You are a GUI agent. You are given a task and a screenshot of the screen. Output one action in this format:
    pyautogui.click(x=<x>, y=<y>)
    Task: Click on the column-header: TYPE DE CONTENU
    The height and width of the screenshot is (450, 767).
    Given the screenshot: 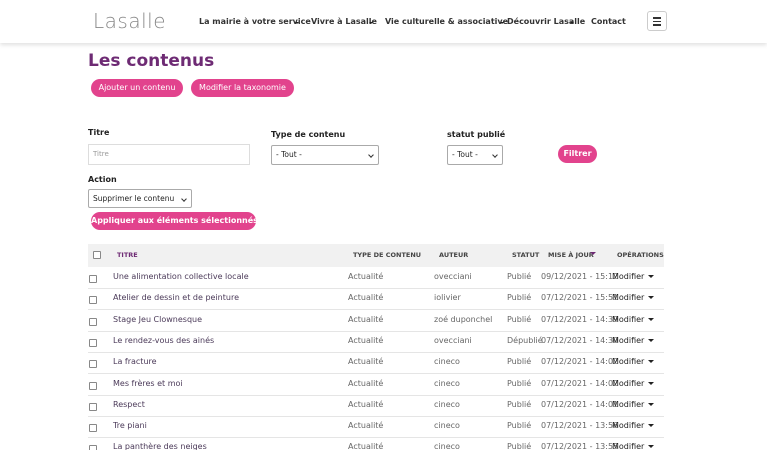 What is the action you would take?
    pyautogui.click(x=387, y=255)
    